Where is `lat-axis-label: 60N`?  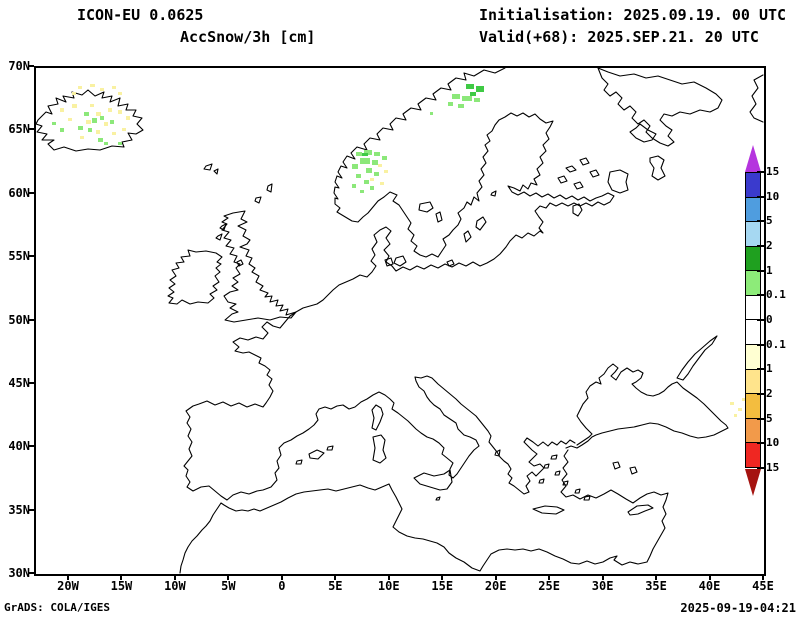 lat-axis-label: 60N is located at coordinates (19, 192).